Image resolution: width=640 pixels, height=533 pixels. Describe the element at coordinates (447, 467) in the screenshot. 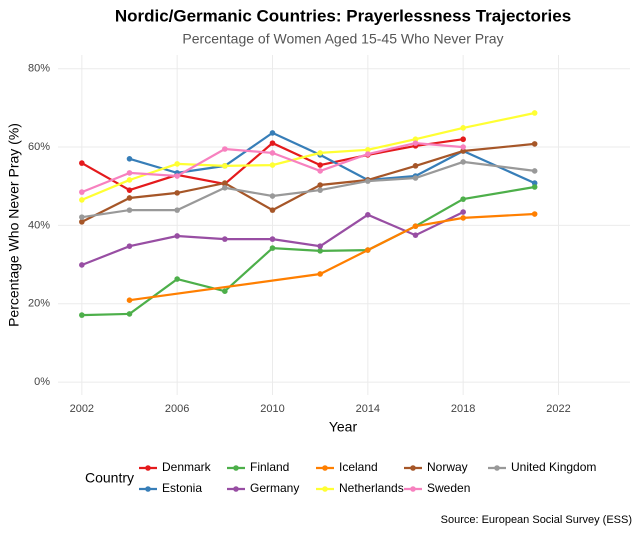

I see `legend-label: Norway` at that location.